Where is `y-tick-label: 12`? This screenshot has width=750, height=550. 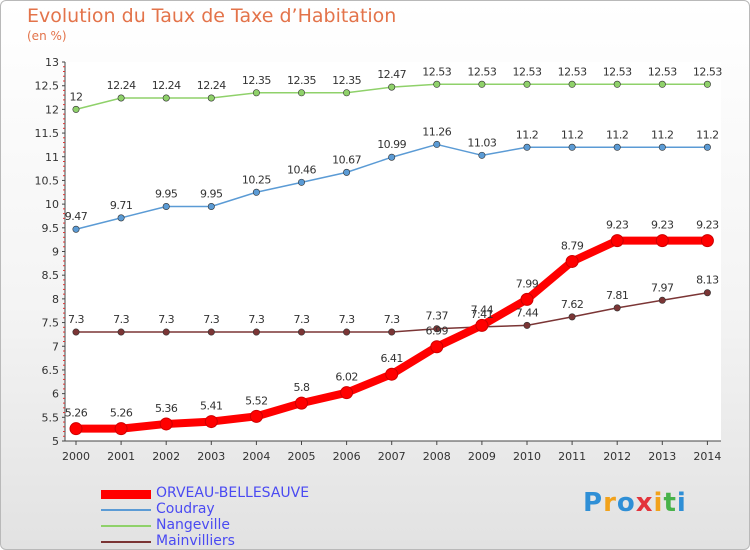
y-tick-label: 12 is located at coordinates (52, 109).